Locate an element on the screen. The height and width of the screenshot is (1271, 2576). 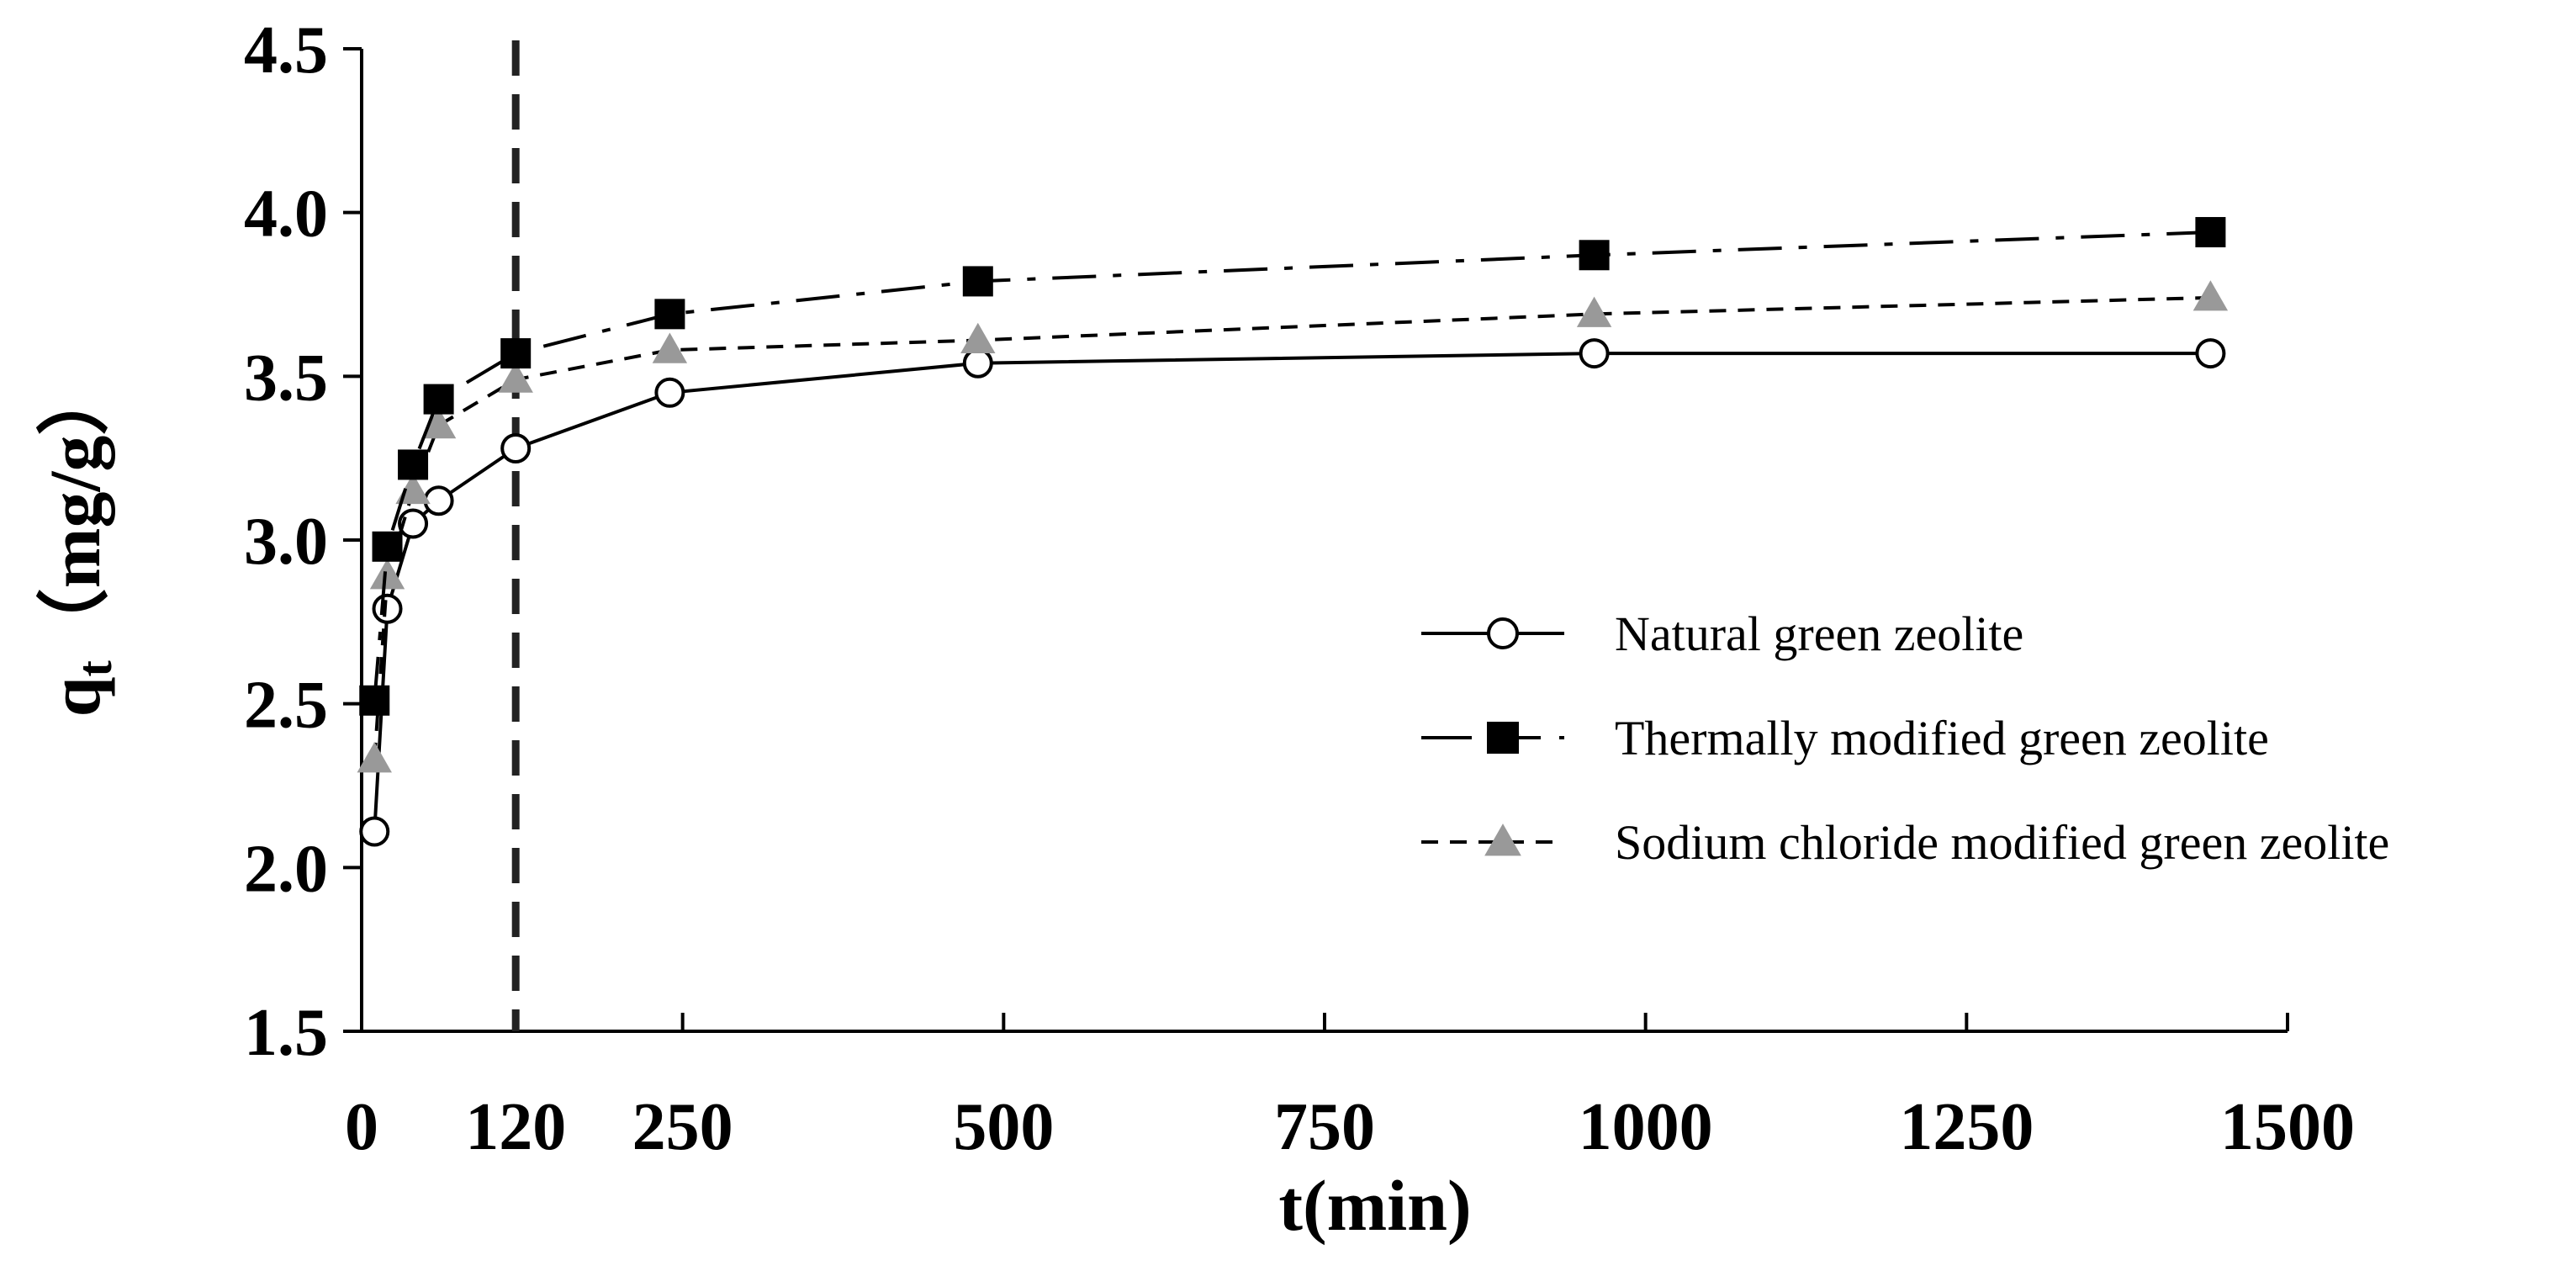
x-tick-label: 500 is located at coordinates (1003, 1127).